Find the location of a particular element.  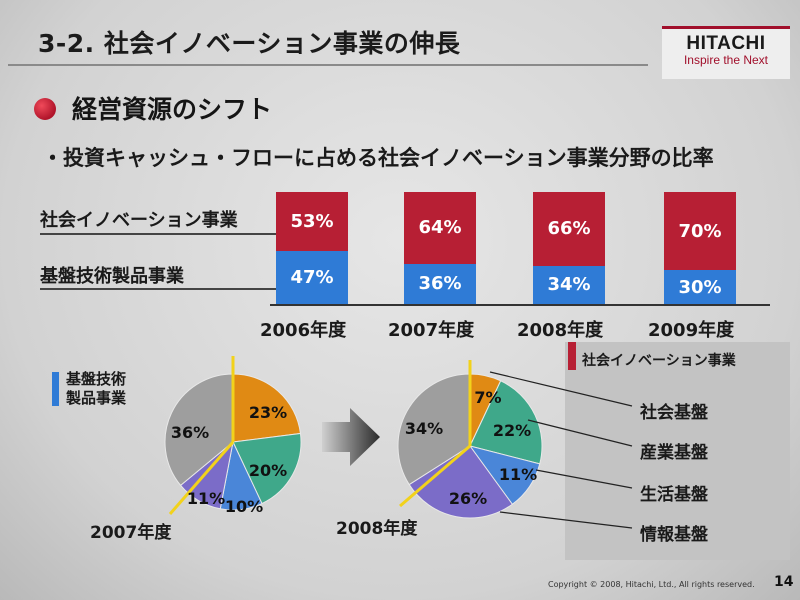

base-legend-line1: 基盤技術 is located at coordinates (96, 379).